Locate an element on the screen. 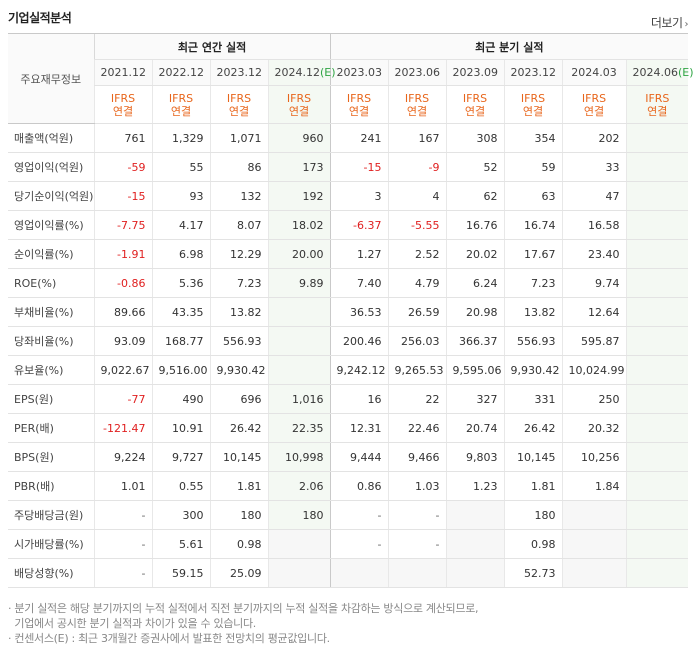 The image size is (694, 648). period-header: 2023.06 is located at coordinates (417, 72).